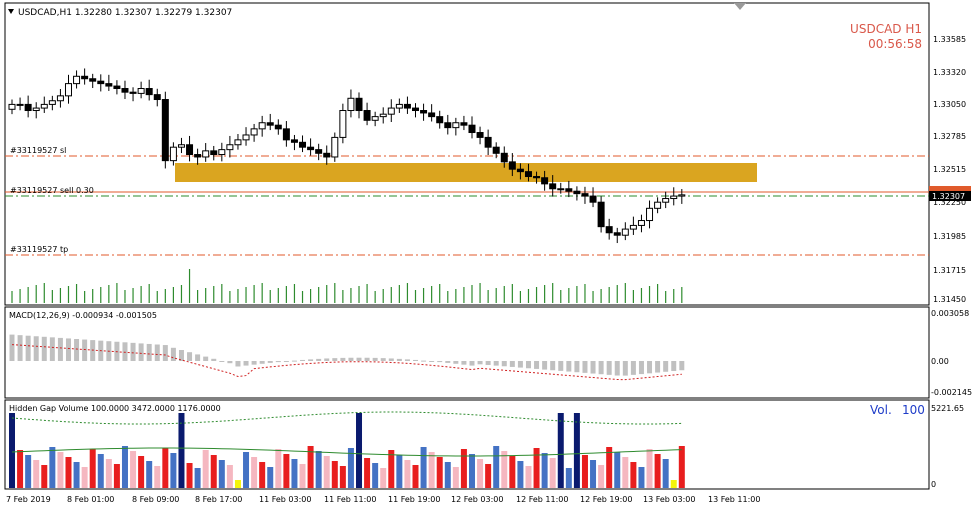 The image size is (975, 513). Describe the element at coordinates (155, 499) in the screenshot. I see `time-label: 8 Feb 09:00` at that location.